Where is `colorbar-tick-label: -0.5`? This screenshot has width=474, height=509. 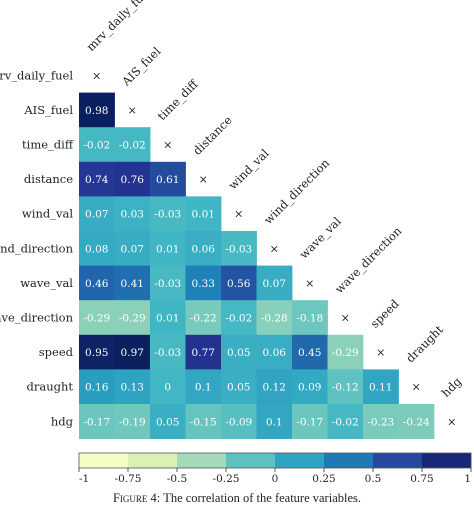 colorbar-tick-label: -0.5 is located at coordinates (177, 479).